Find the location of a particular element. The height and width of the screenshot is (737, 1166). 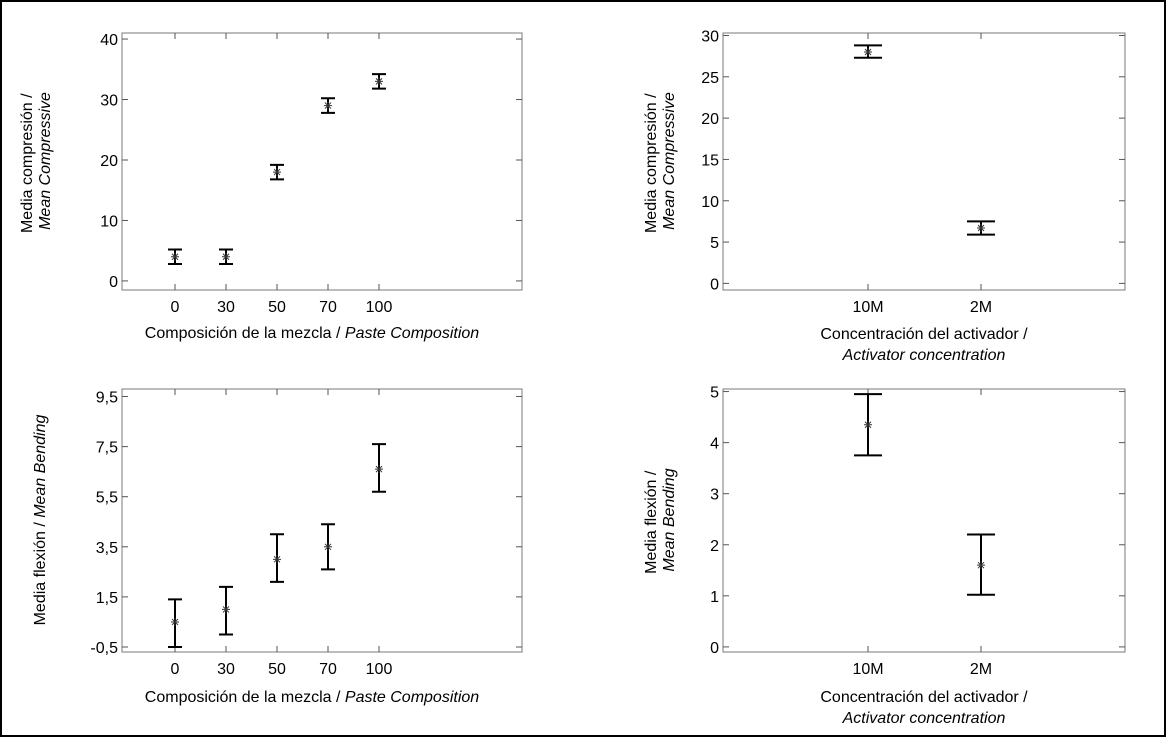

y-ticks-2: 0 5 10 15 20 25 30 is located at coordinates (913, 160).